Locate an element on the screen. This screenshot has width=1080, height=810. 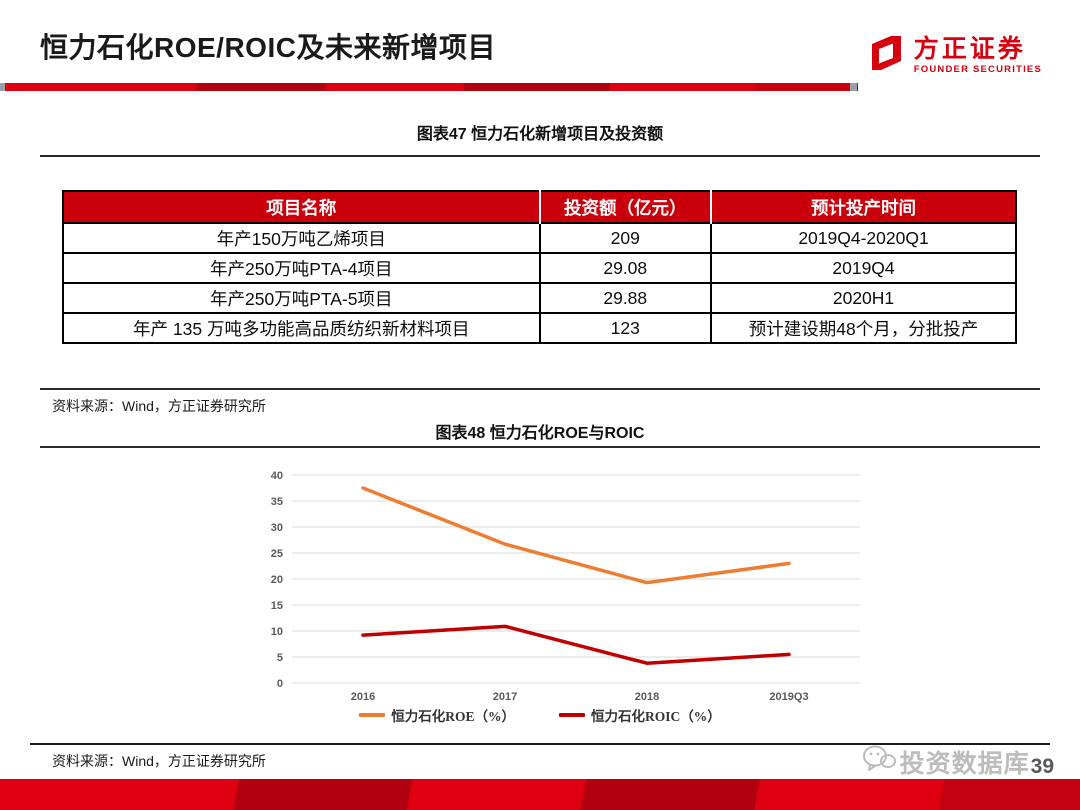
legend-label-roic: 恒力石化ROIC（%） is located at coordinates (656, 716).